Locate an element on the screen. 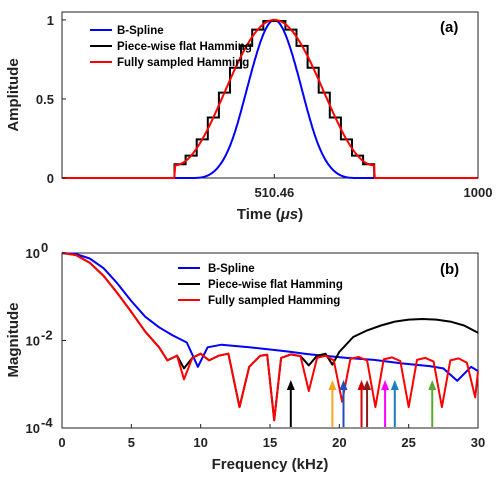  panel-b-x-ticks: 0 5 10 15 20 25 30 is located at coordinates (271, 437).